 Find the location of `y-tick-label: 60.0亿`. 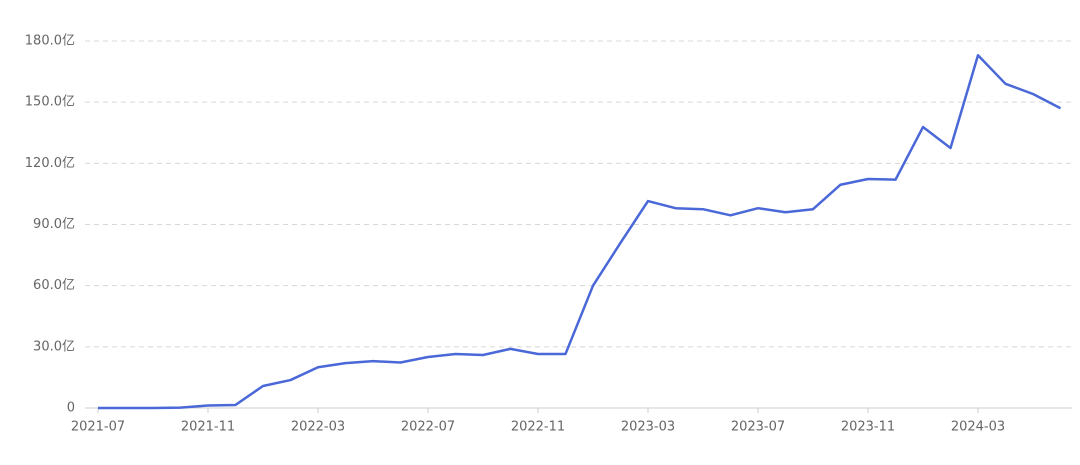

y-tick-label: 60.0亿 is located at coordinates (54, 285).